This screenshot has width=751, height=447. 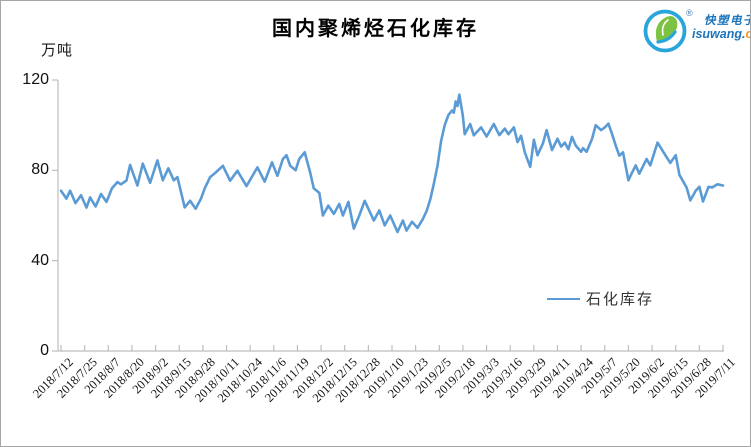 I want to click on brand-domain-tld: com, so click(x=747, y=34).